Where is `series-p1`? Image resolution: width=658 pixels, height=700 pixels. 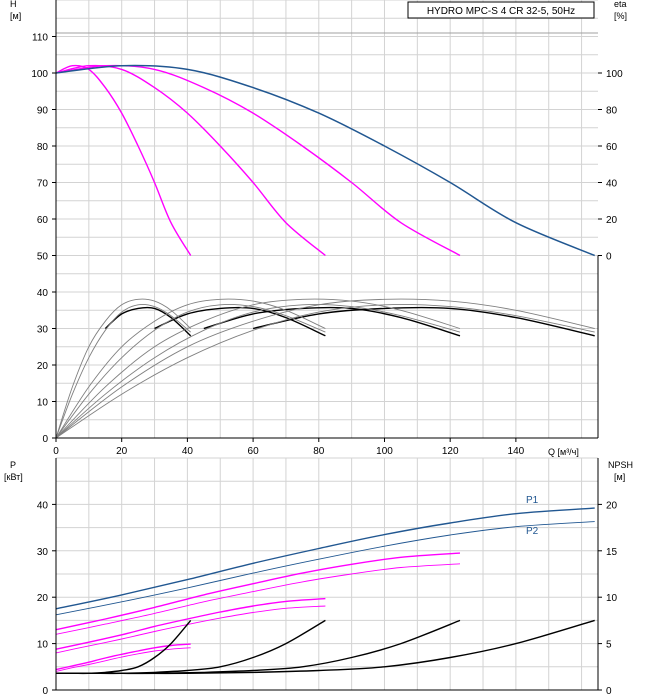
series-p1 is located at coordinates (325, 558).